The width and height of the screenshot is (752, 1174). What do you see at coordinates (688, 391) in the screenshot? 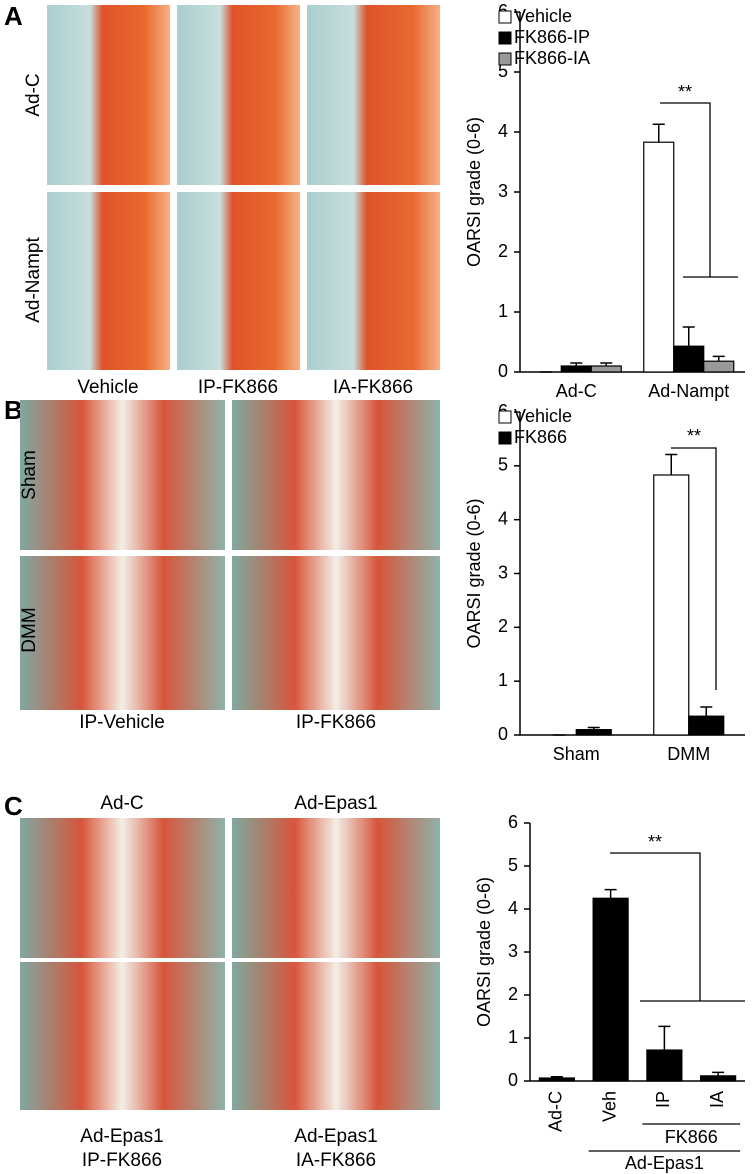
I see `x-tick-label: Ad-Nampt` at bounding box center [688, 391].